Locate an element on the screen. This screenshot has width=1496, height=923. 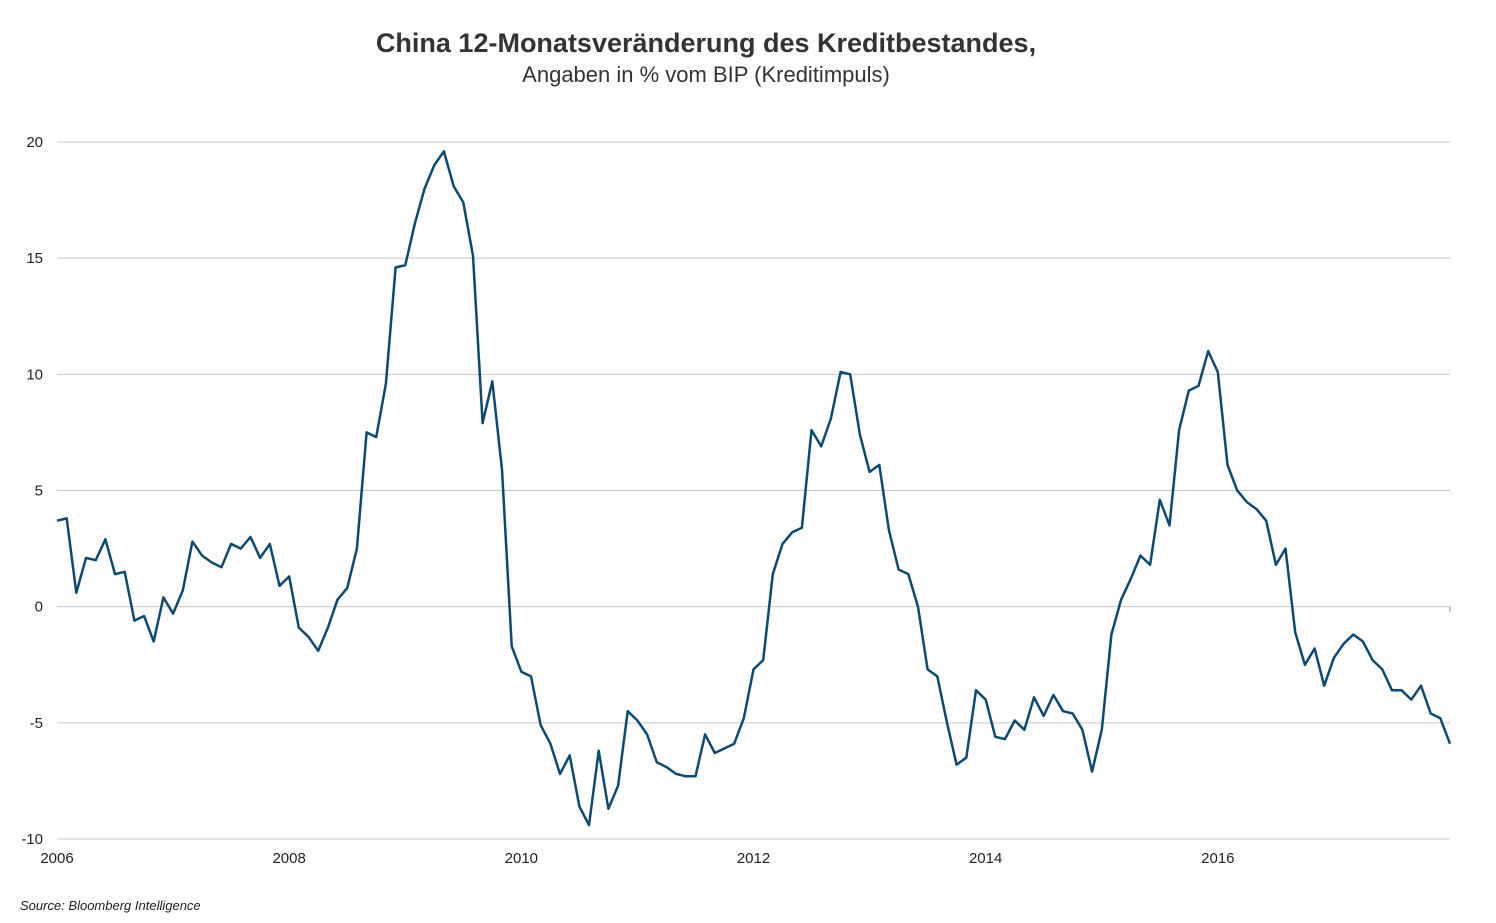
y-tick-label: 20 is located at coordinates (34, 142).